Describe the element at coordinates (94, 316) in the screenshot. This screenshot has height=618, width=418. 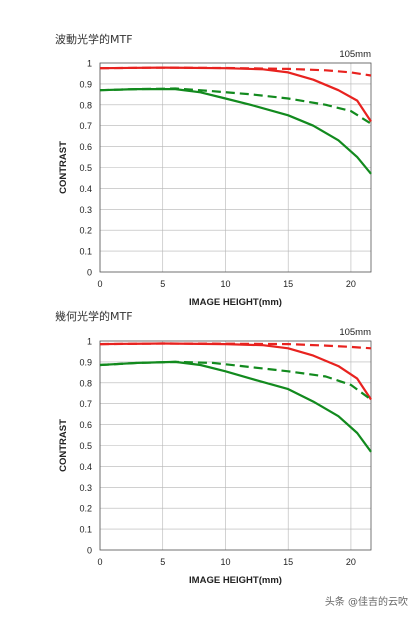
I see `chart-title: 幾何光学的MTF` at that location.